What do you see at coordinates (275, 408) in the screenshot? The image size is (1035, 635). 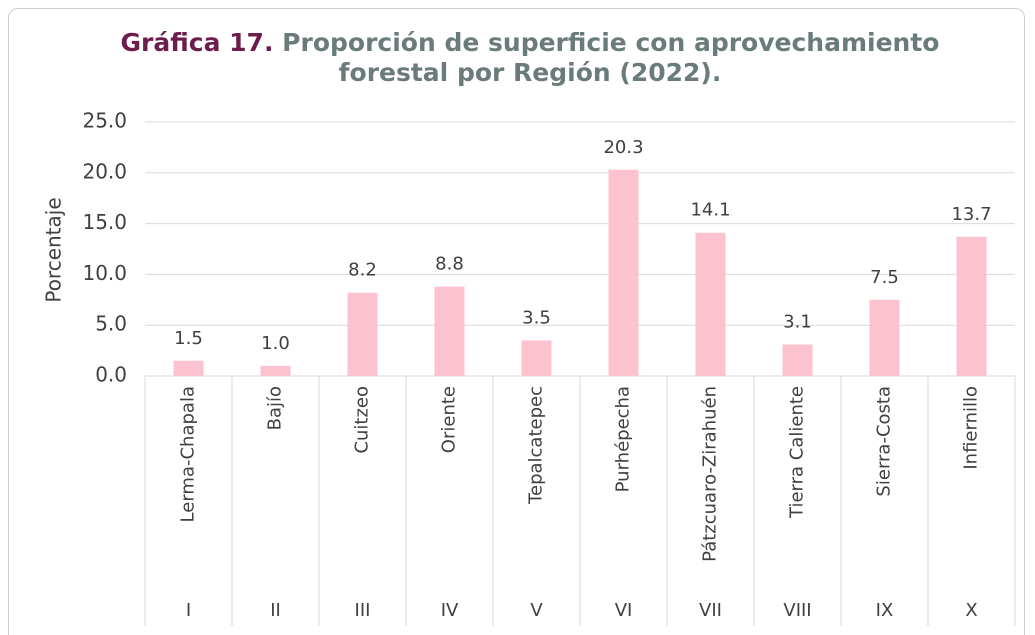 I see `x-tick-label: Bajío` at bounding box center [275, 408].